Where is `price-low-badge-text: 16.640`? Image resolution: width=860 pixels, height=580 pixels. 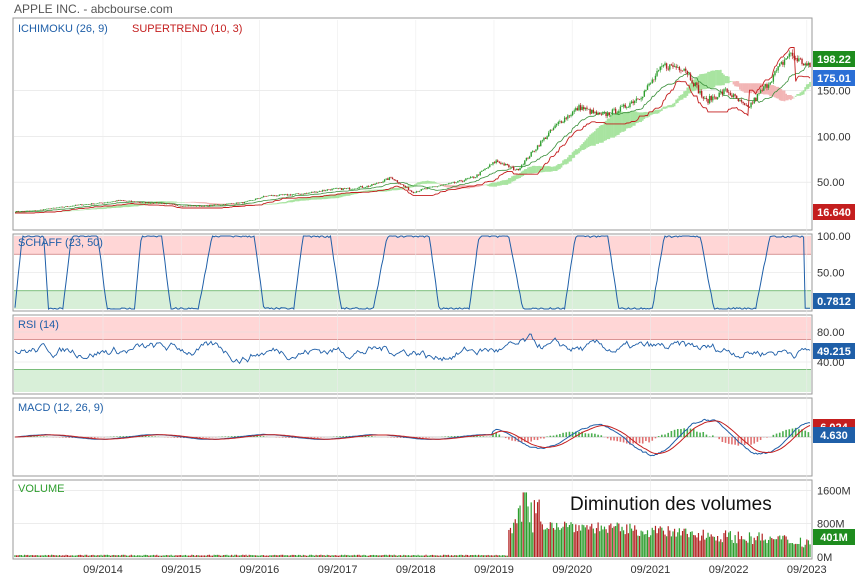
price-low-badge-text: 16.640 is located at coordinates (834, 213).